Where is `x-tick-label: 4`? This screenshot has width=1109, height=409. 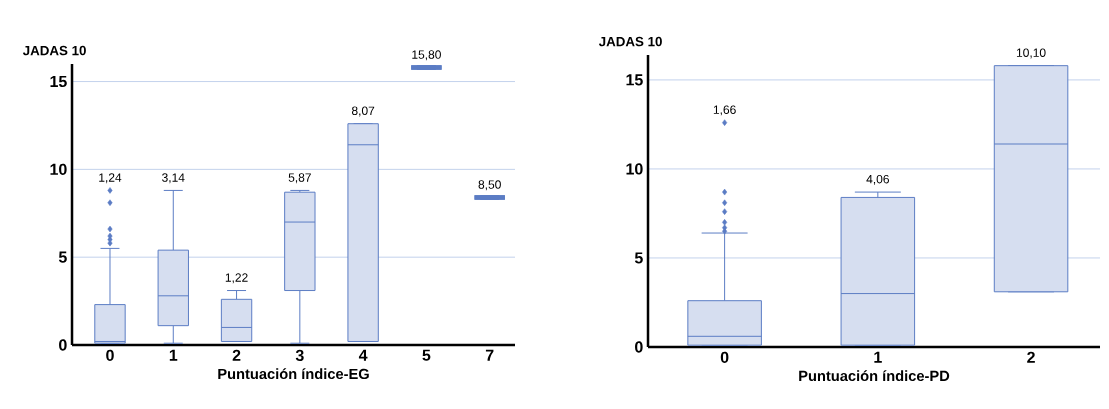
x-tick-label: 4 is located at coordinates (363, 355).